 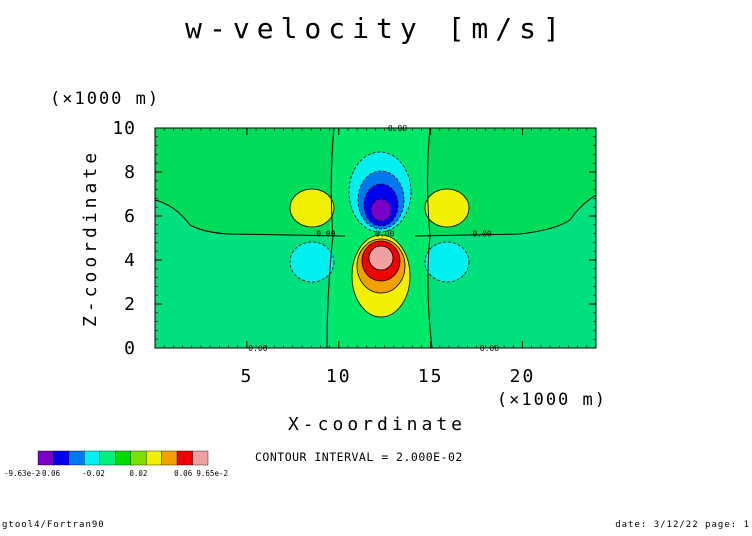 What do you see at coordinates (130, 172) in the screenshot?
I see `y-tick-label: 8` at bounding box center [130, 172].